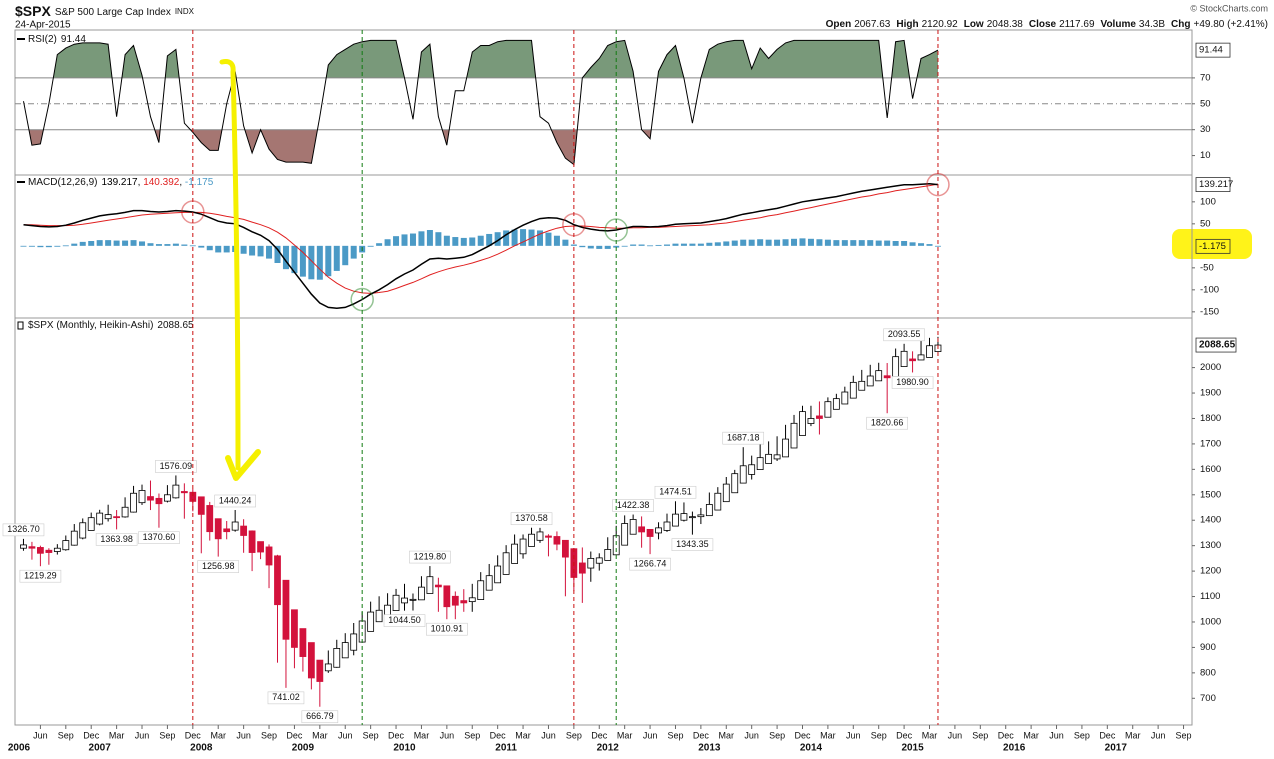 This screenshot has width=1274, height=759. Describe the element at coordinates (1213, 184) in the screenshot. I see `macd-tag-box` at that location.